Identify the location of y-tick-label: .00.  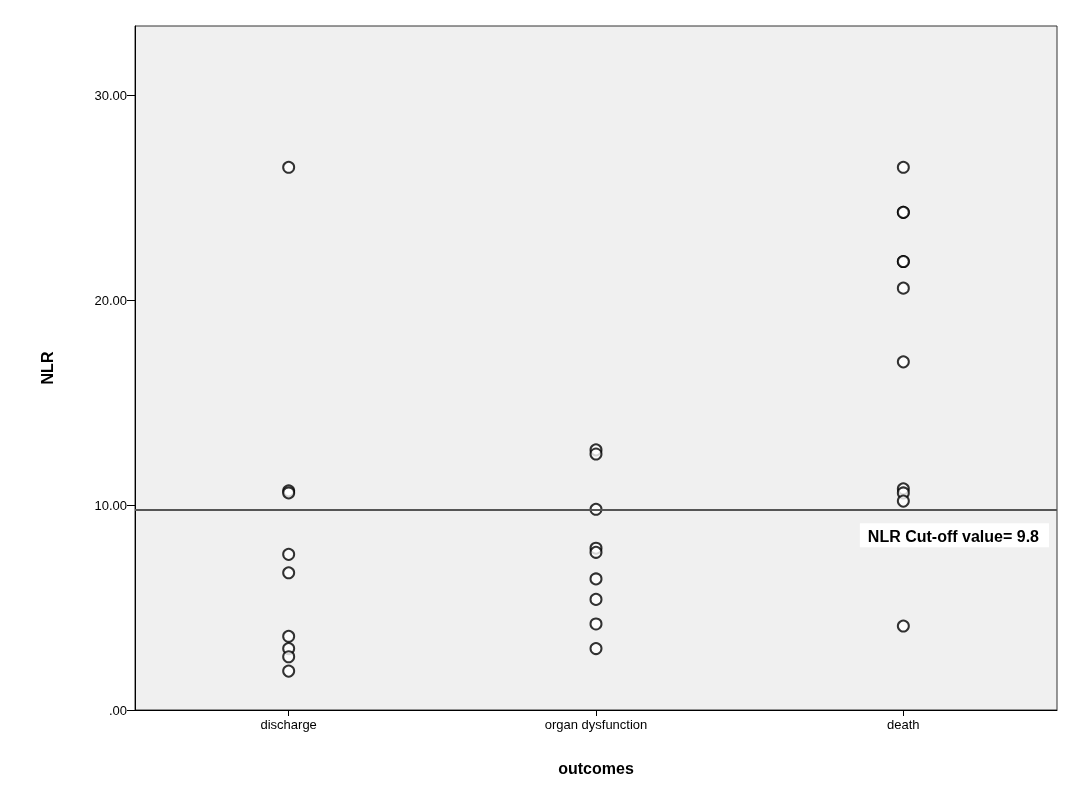
(117, 710).